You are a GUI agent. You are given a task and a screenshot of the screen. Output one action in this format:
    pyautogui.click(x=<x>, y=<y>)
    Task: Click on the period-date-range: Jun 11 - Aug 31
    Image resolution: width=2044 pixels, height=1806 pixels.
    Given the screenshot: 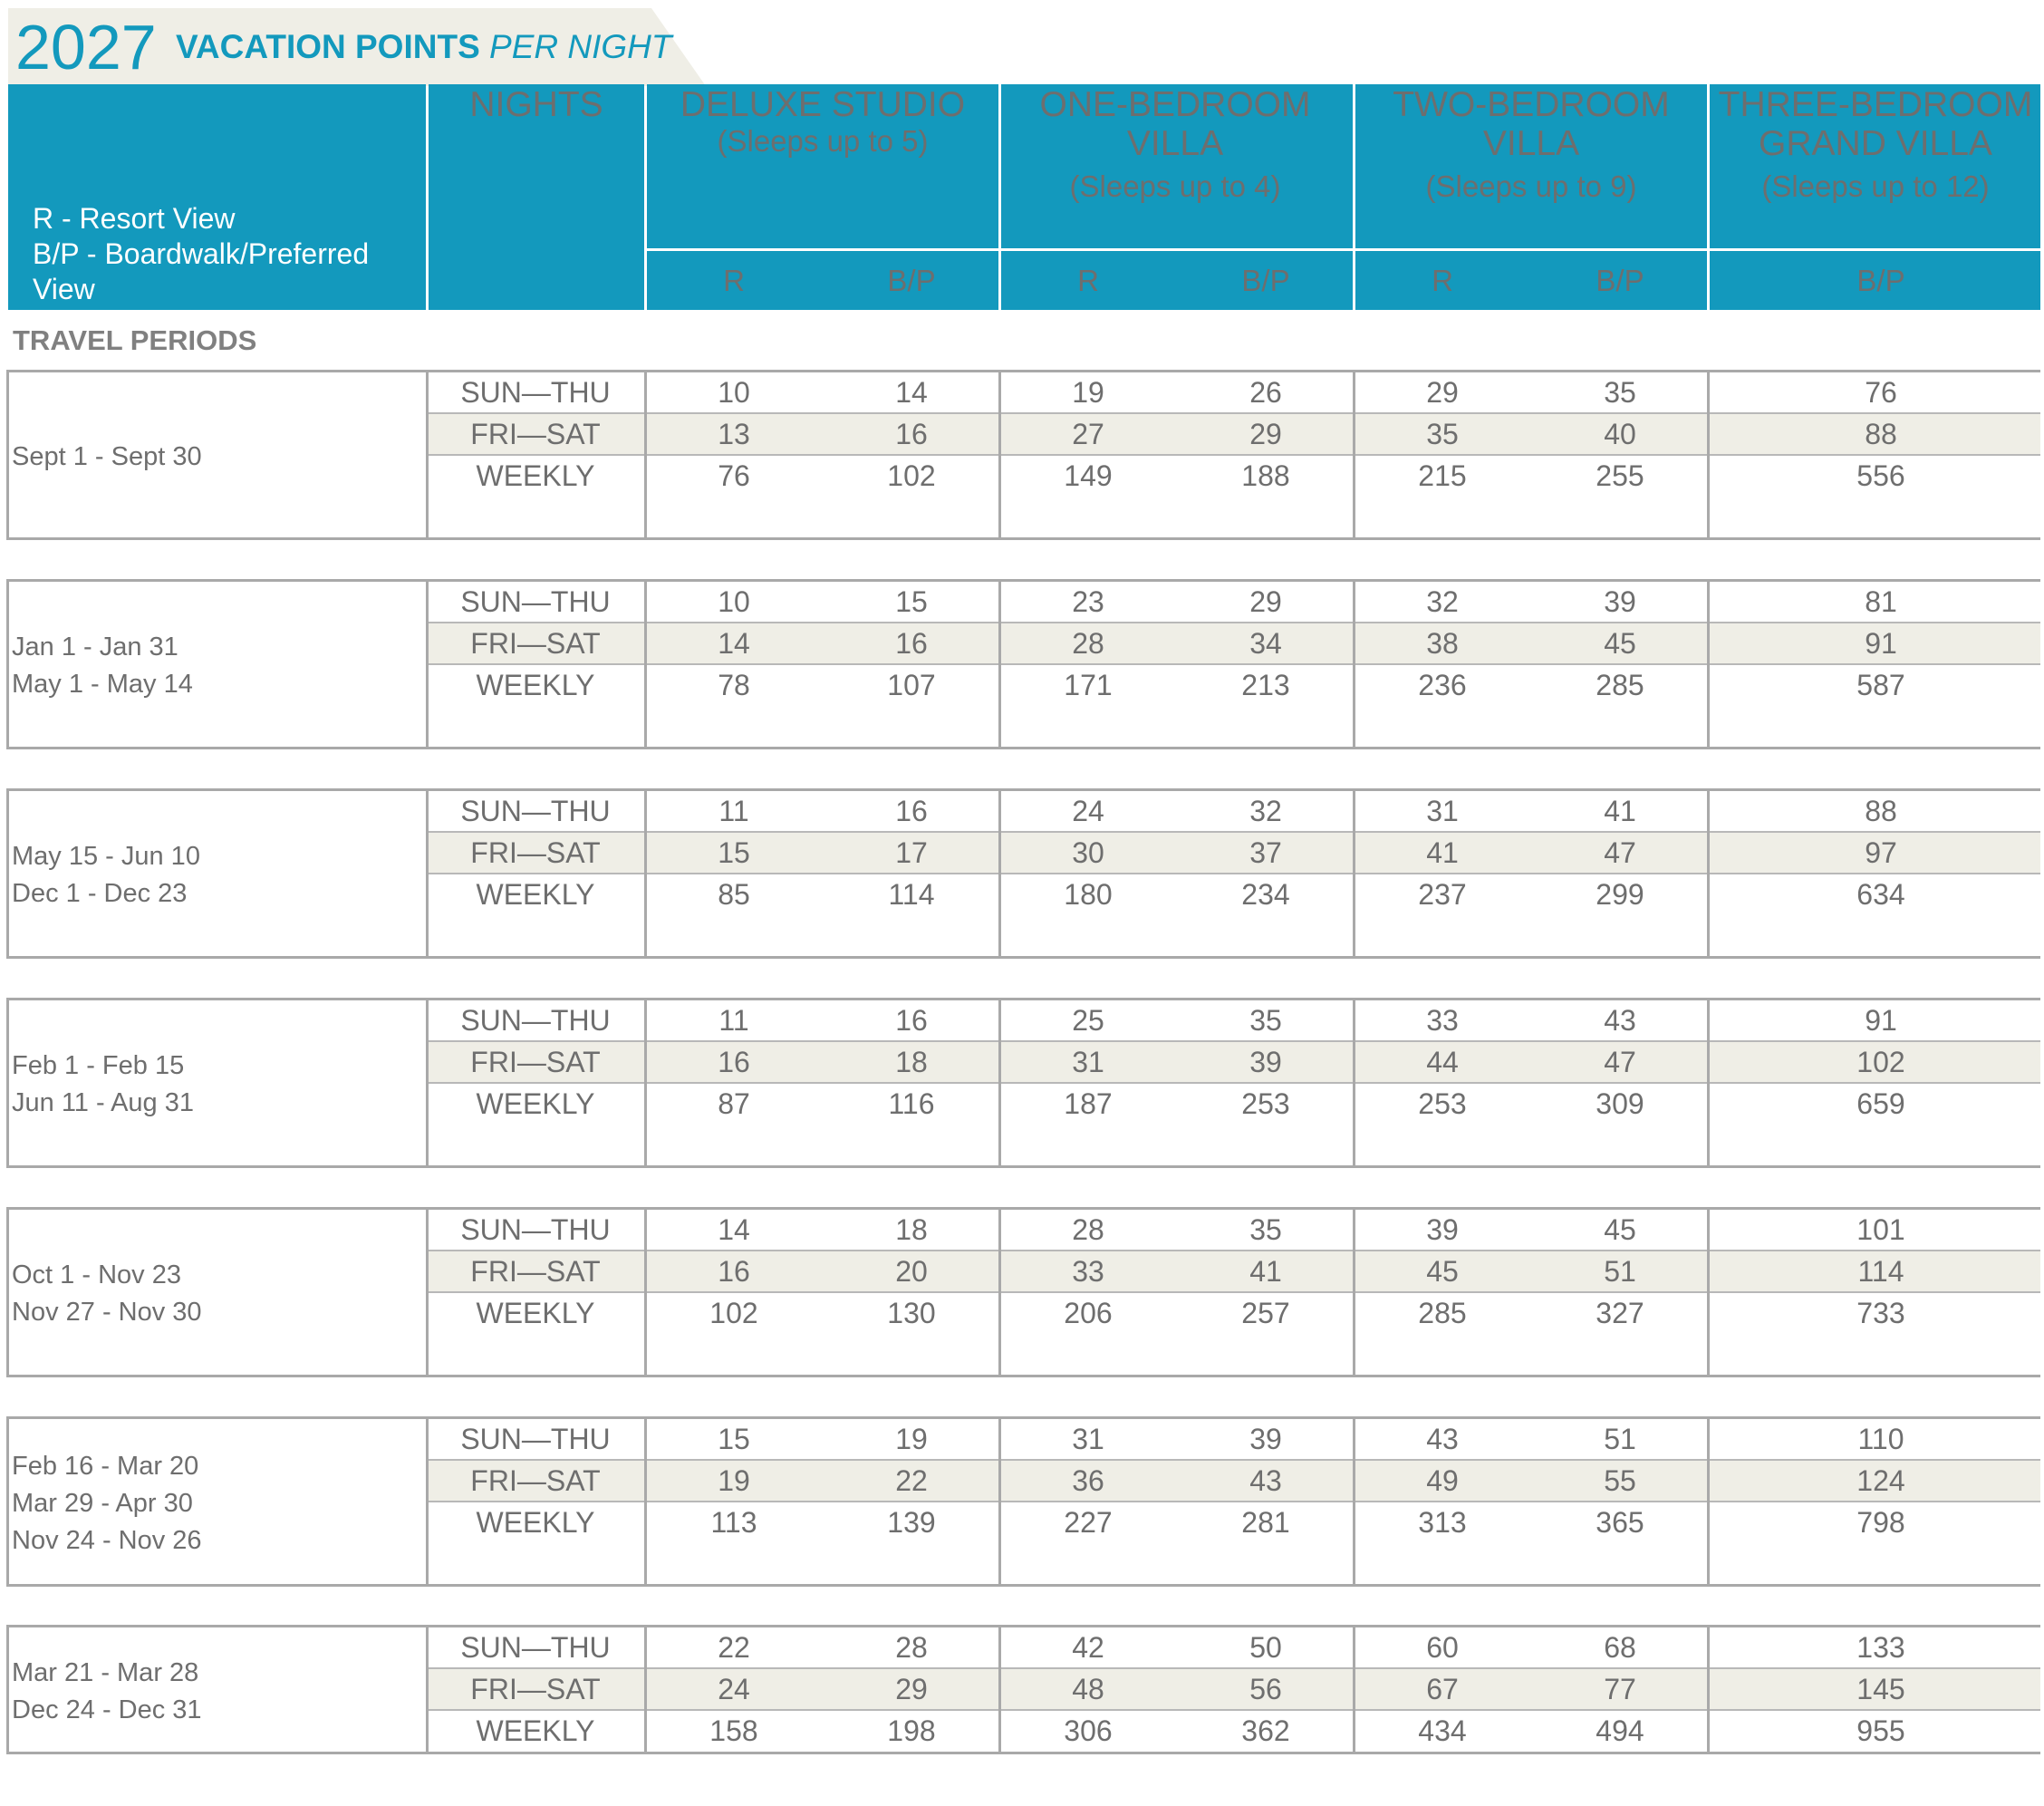 What is the action you would take?
    pyautogui.click(x=103, y=1102)
    